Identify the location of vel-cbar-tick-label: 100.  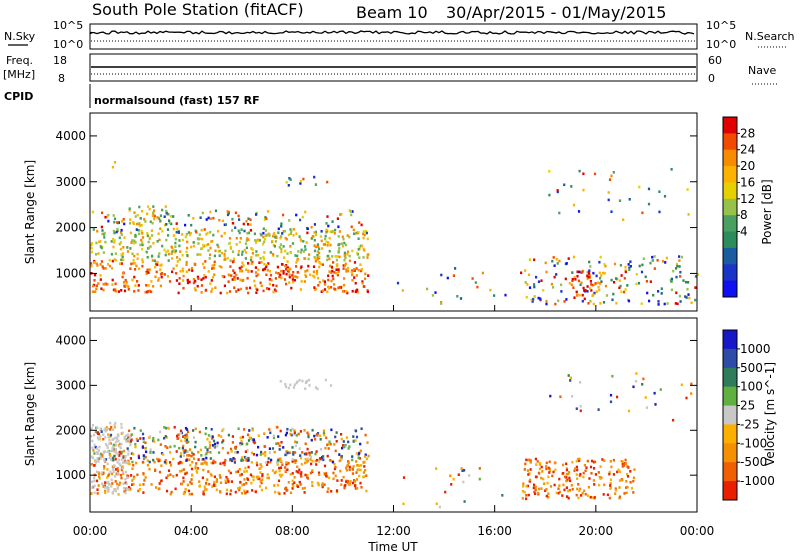
(751, 387).